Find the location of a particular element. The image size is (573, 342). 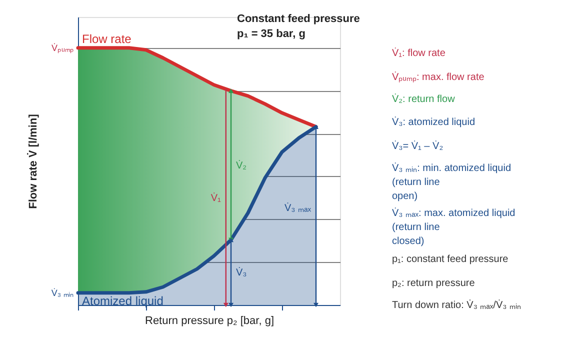

legend-label: Atomized liquid is located at coordinates (123, 301).